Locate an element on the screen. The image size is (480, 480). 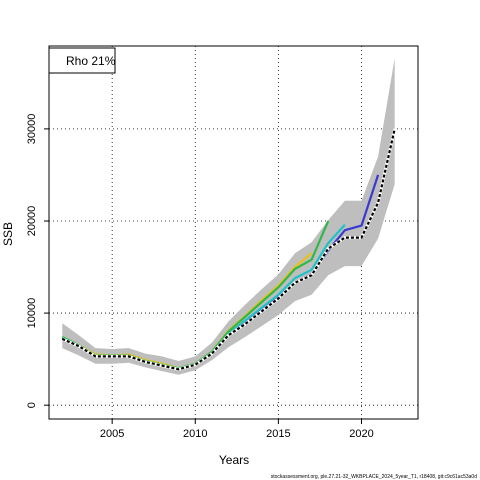
x-tick-label: 2010 is located at coordinates (195, 434).